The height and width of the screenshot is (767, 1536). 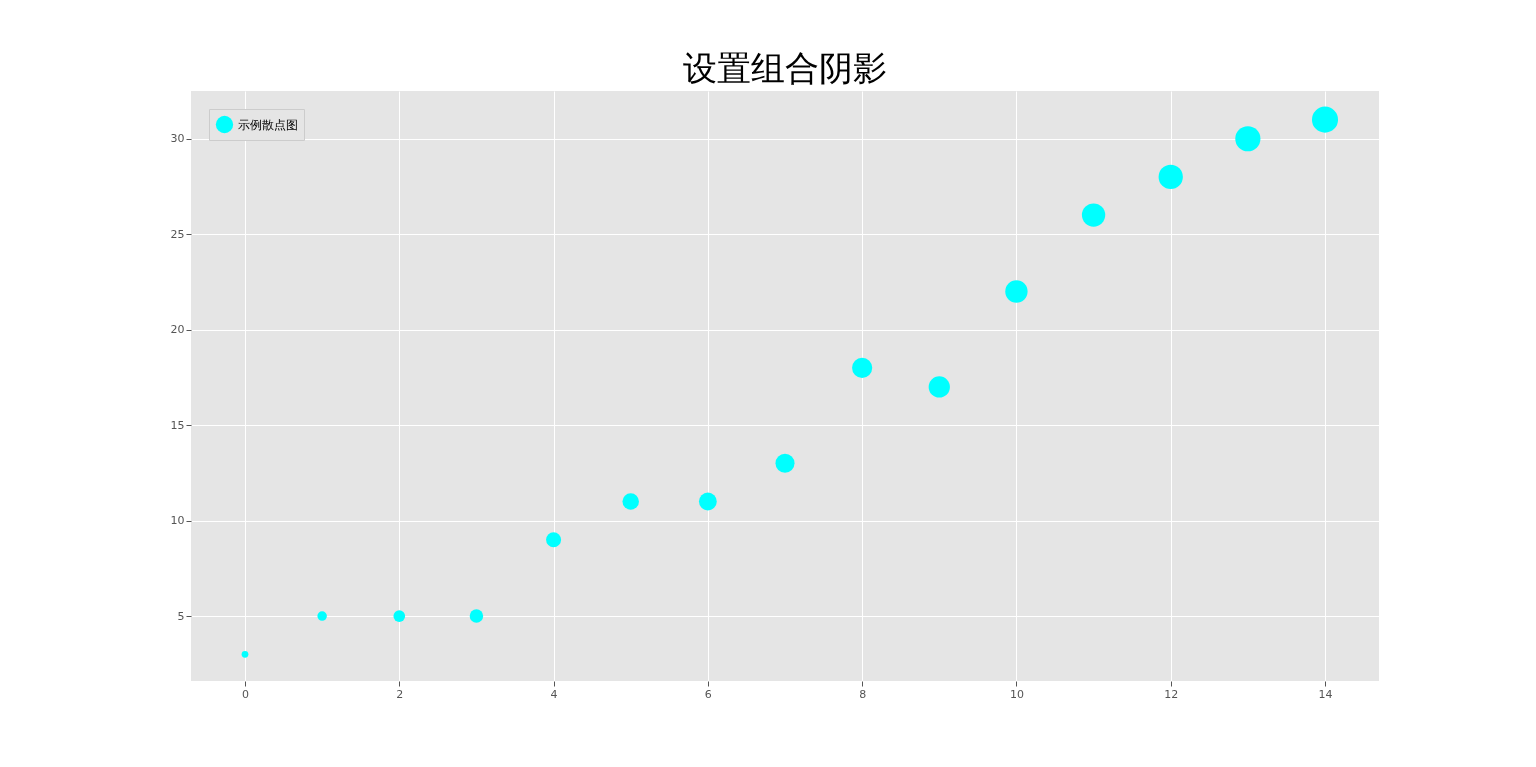 What do you see at coordinates (1171, 694) in the screenshot?
I see `x-tick-label: 12` at bounding box center [1171, 694].